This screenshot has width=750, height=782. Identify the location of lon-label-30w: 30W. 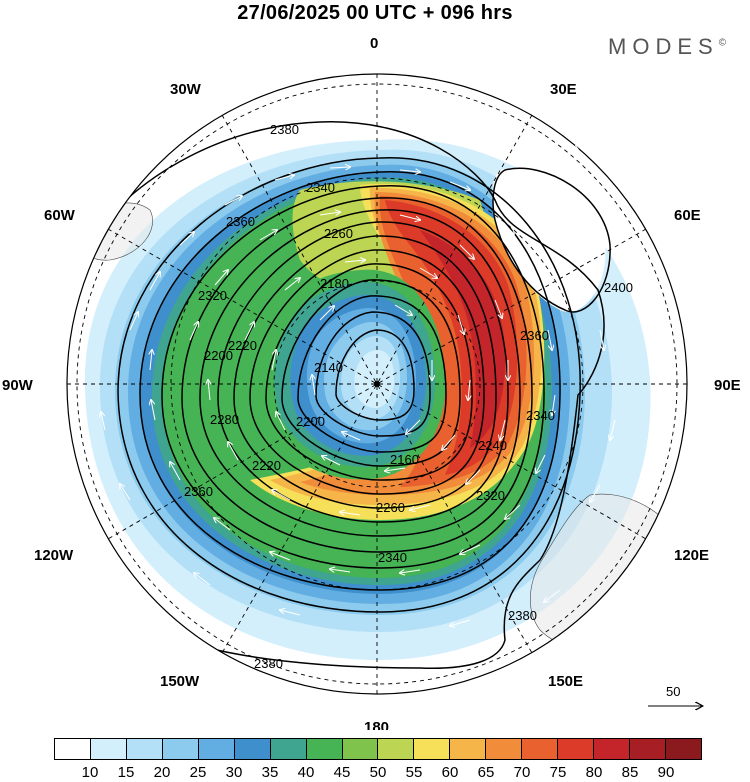
(186, 89).